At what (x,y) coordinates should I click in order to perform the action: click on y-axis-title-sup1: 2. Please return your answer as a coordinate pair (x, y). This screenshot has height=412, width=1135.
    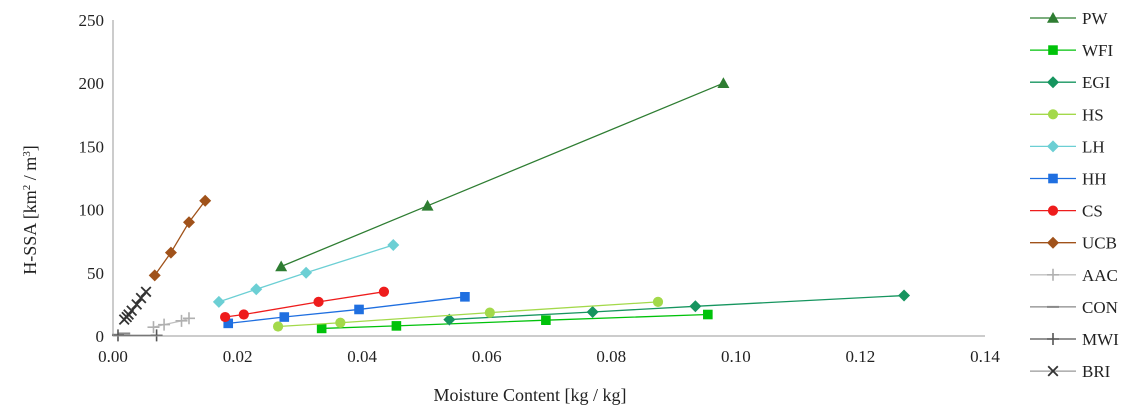
    Looking at the image, I should click on (27, 188).